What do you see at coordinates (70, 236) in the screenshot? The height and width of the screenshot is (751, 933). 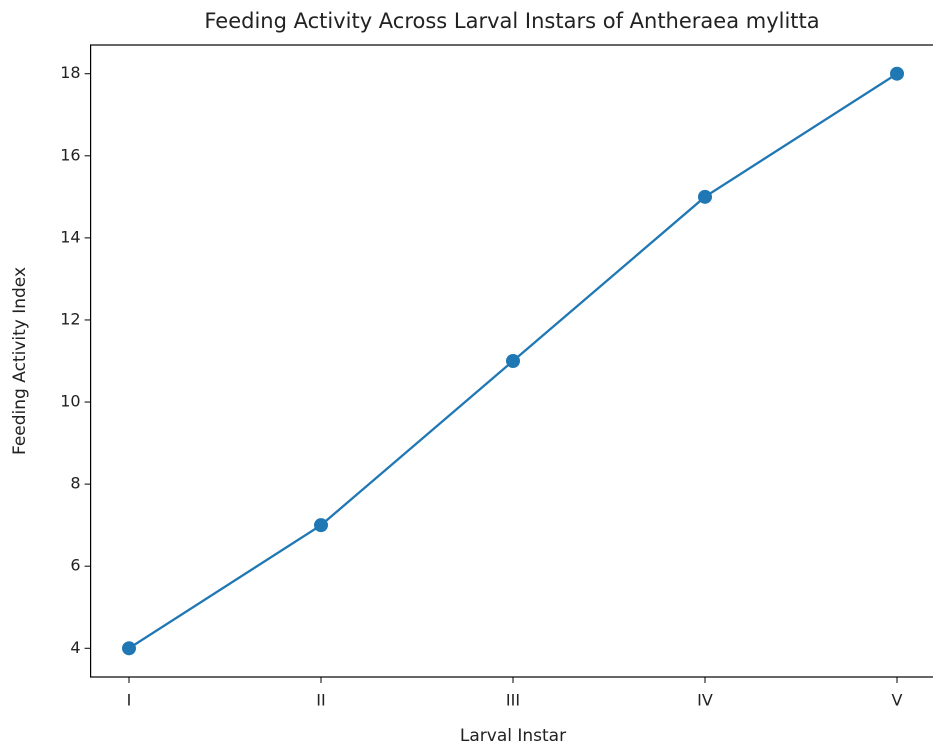 I see `y-tick-label: 14` at bounding box center [70, 236].